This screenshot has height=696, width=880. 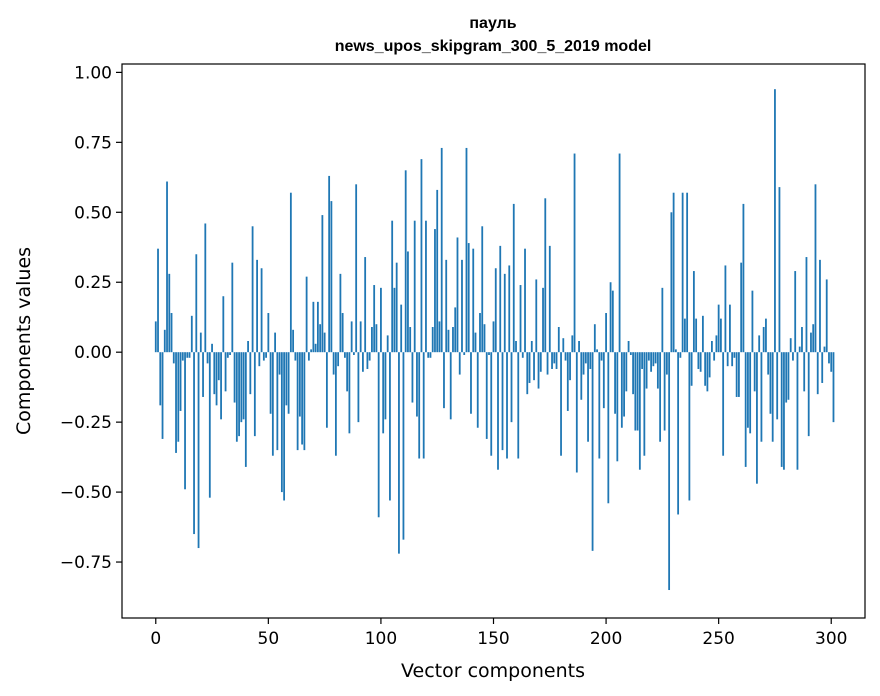 What do you see at coordinates (493, 671) in the screenshot?
I see `x-axis-label: Vector components` at bounding box center [493, 671].